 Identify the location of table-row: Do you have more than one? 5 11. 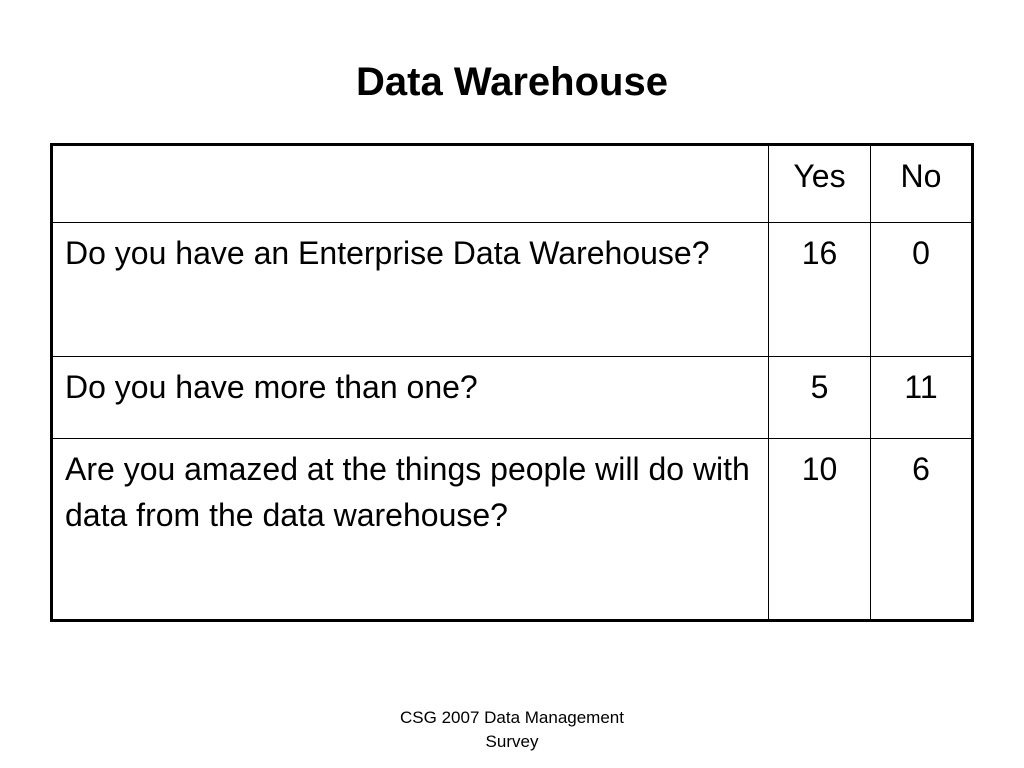
(512, 397).